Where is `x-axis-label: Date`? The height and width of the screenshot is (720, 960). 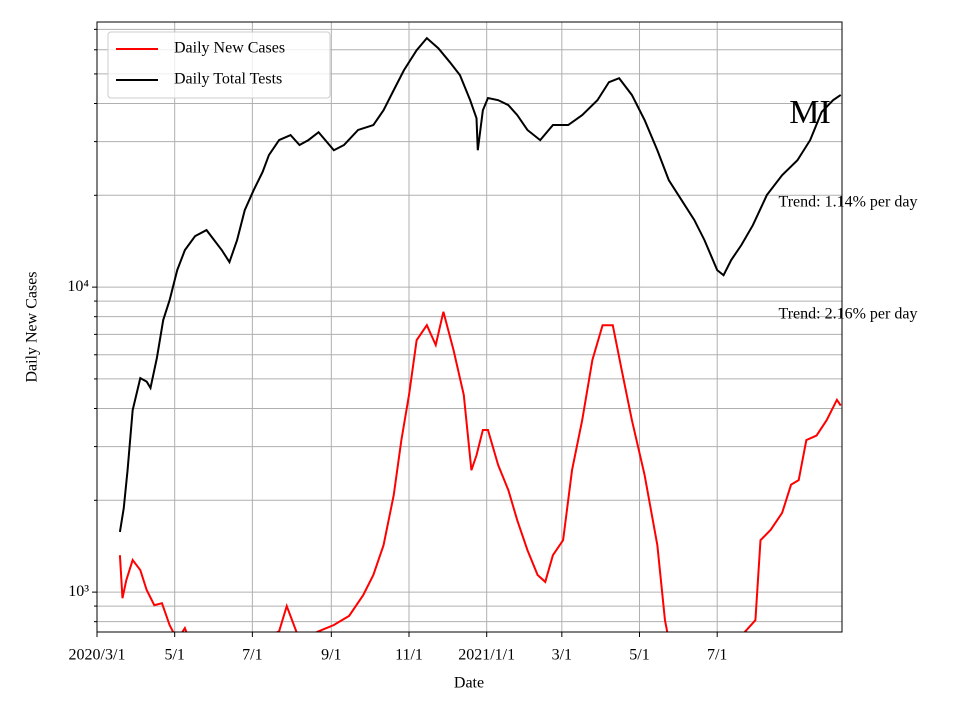
x-axis-label: Date is located at coordinates (469, 683).